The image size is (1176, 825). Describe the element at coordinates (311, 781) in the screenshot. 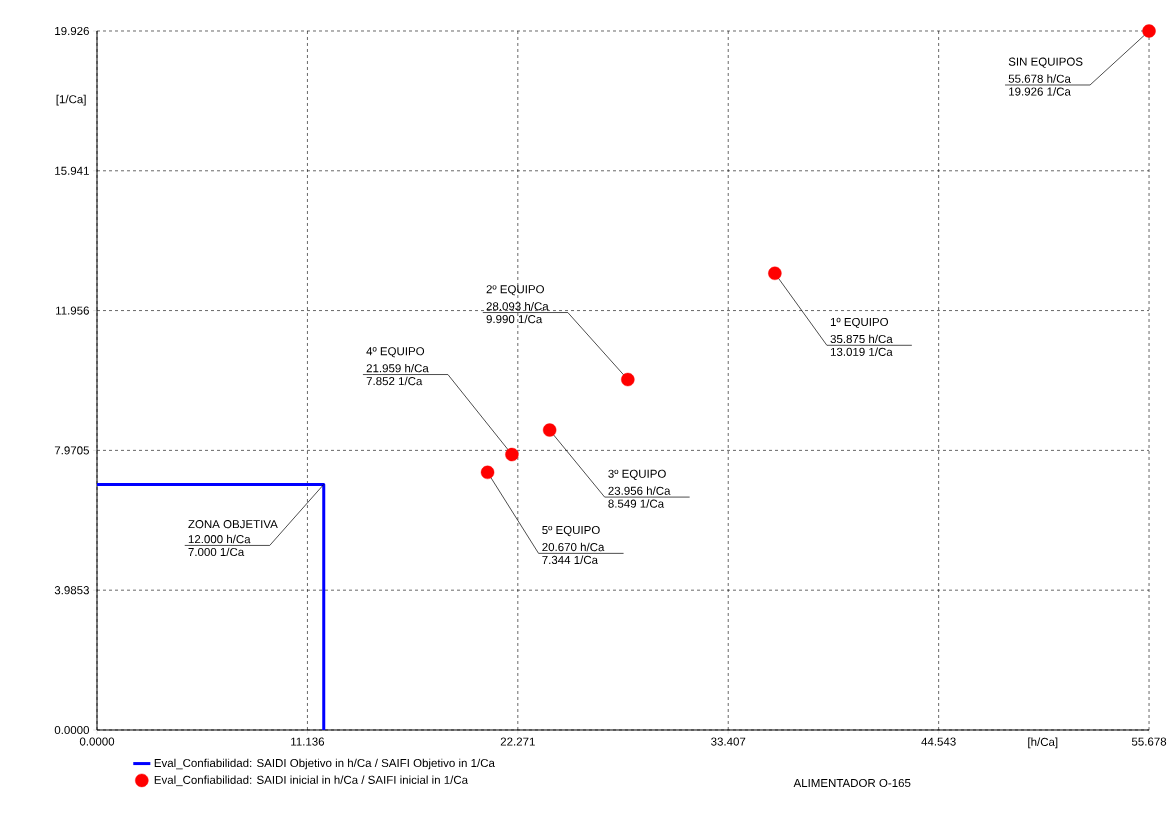

I see `legend-label: Eval_Confiabilidad: SAIDI inicial in h/Ca / SAIFI inicial in 1/Ca` at that location.